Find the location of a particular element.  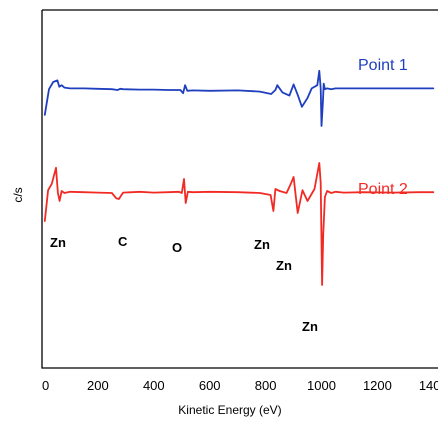

x-tick-label: 200 is located at coordinates (98, 385).